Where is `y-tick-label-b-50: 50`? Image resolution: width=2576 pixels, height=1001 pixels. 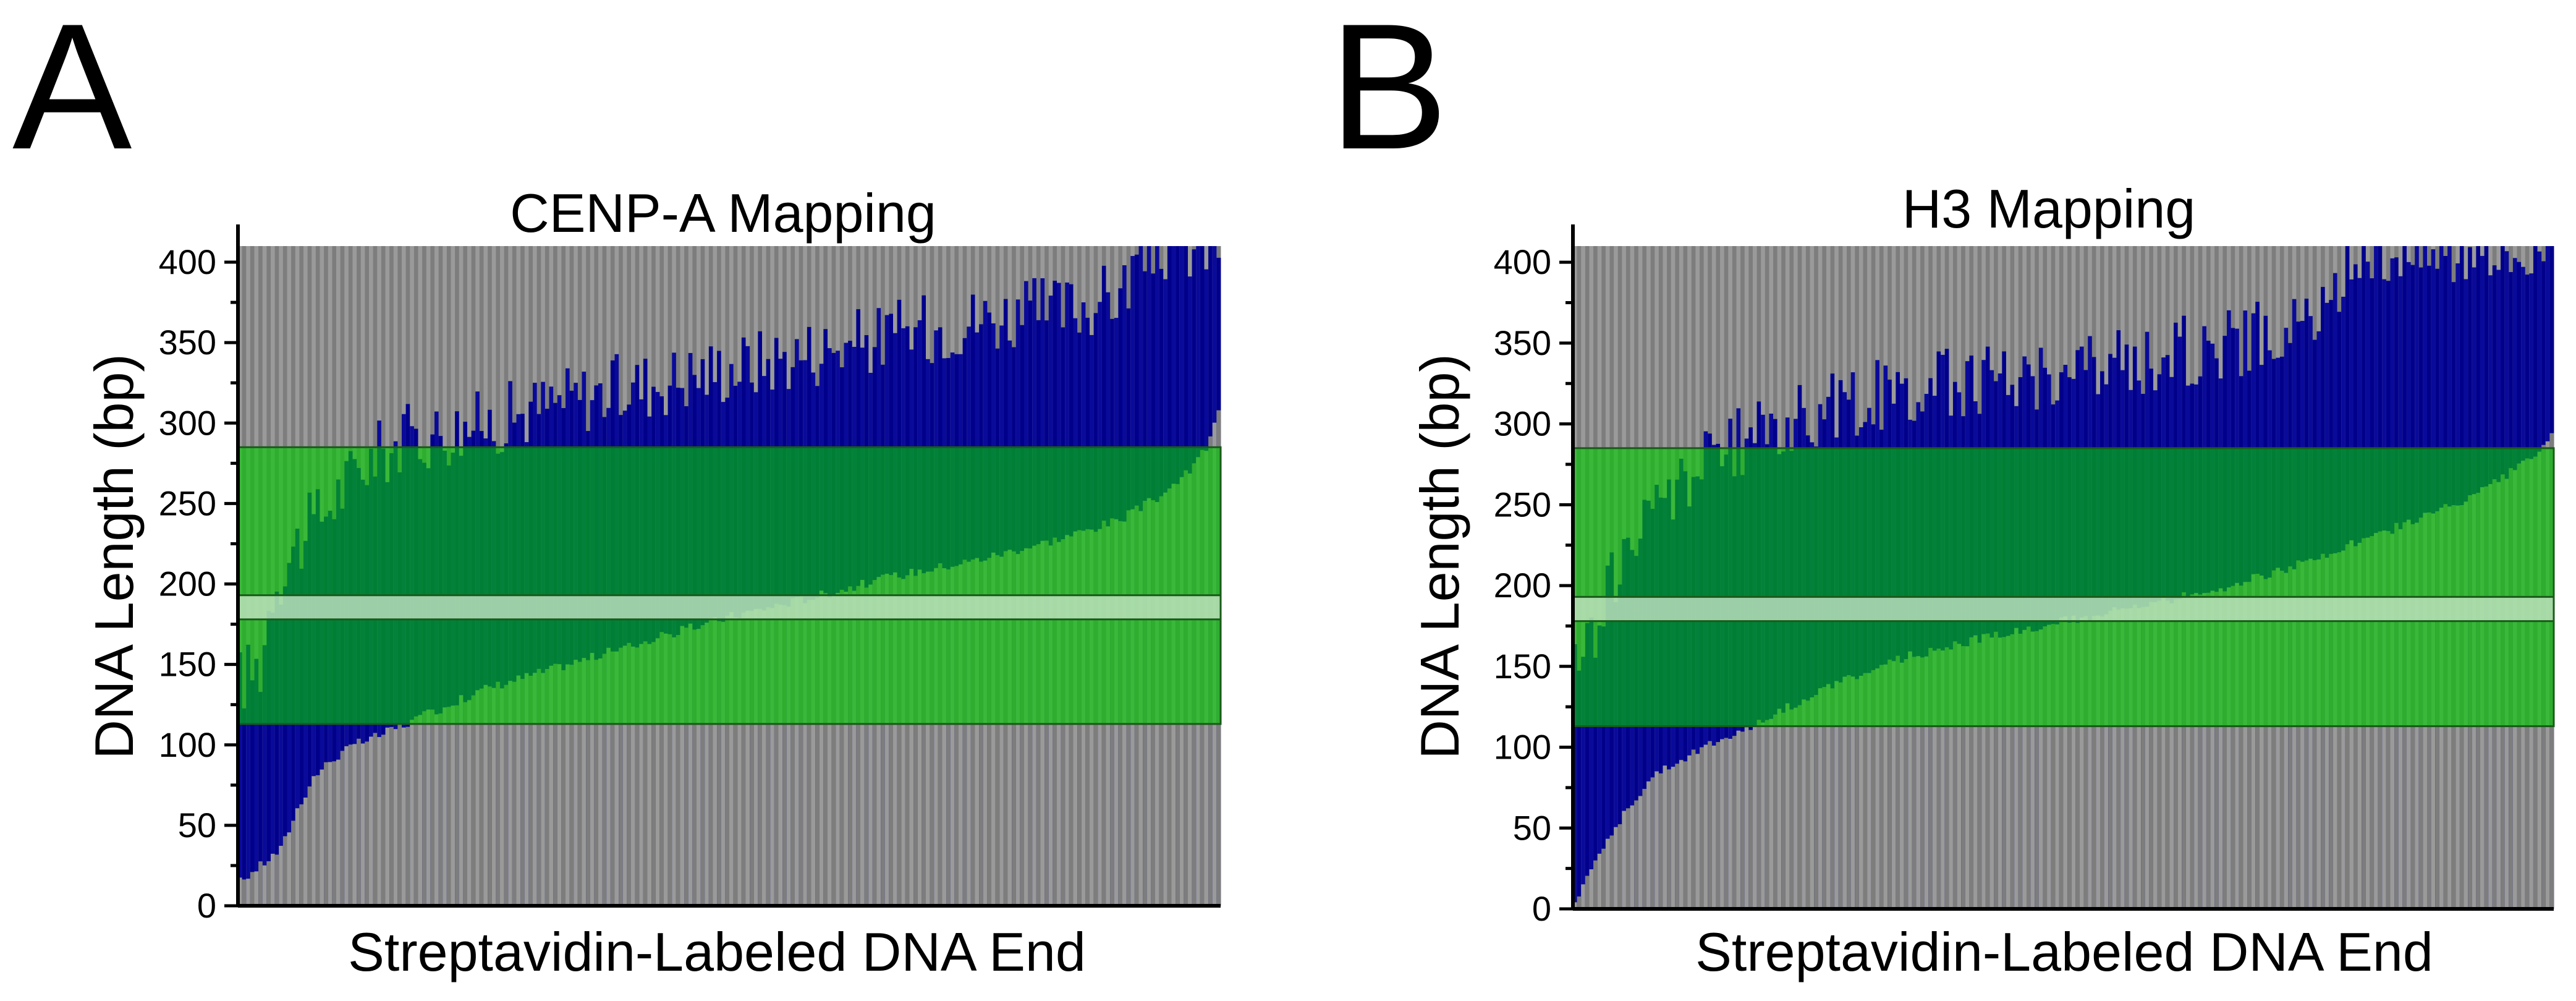 y-tick-label-b-50: 50 is located at coordinates (1532, 827).